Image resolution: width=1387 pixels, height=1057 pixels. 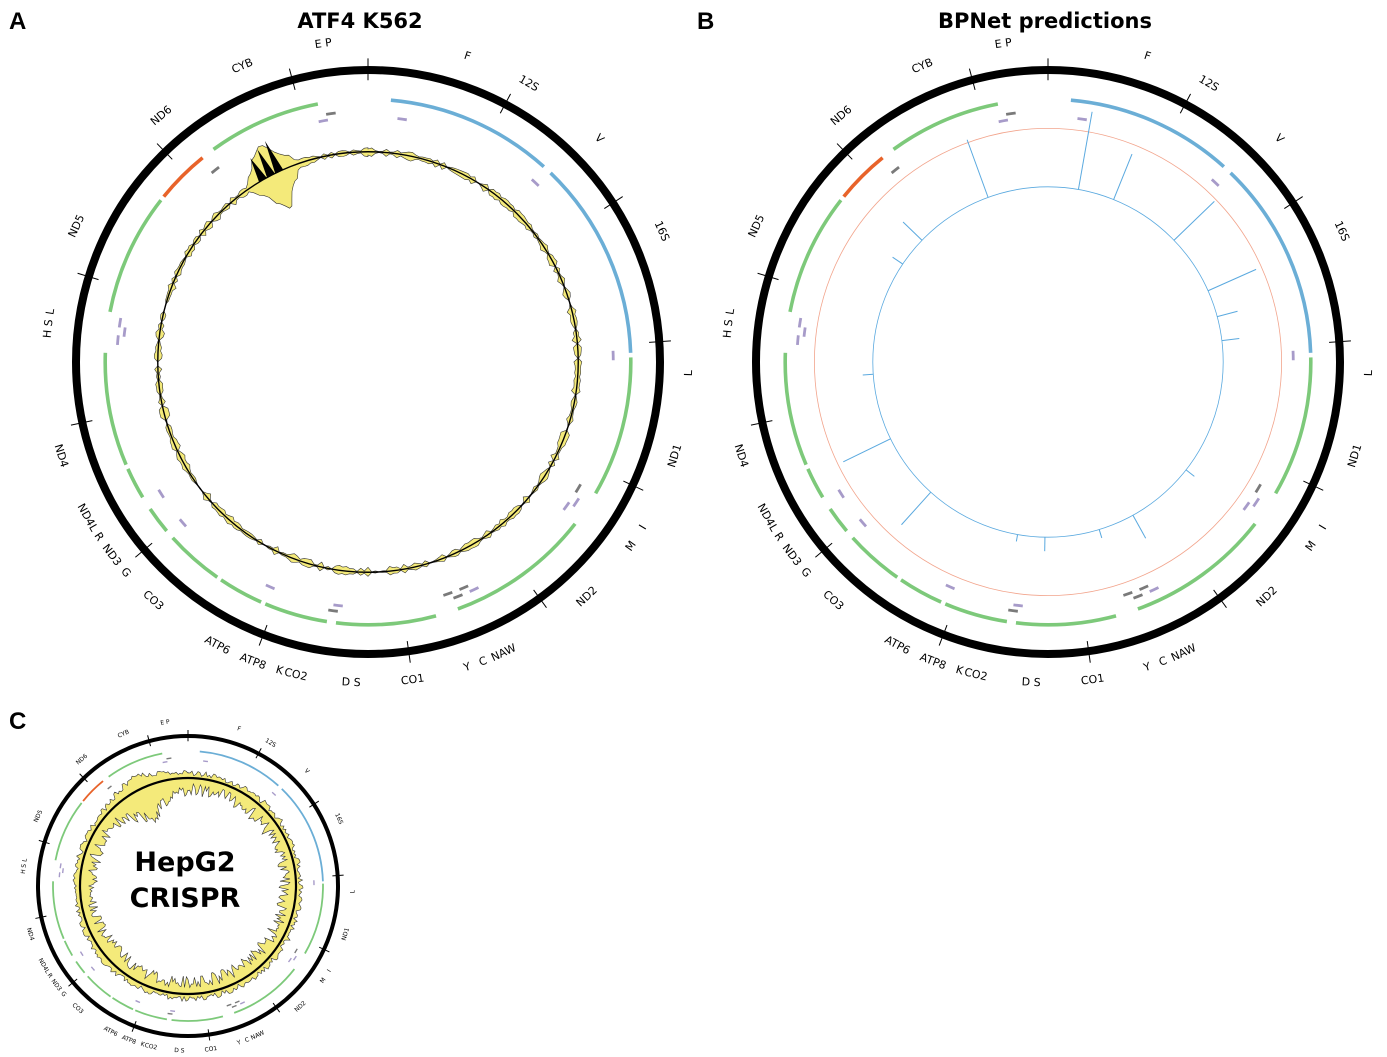 I want to click on prediction-reference-ring, so click(x=1047, y=361).